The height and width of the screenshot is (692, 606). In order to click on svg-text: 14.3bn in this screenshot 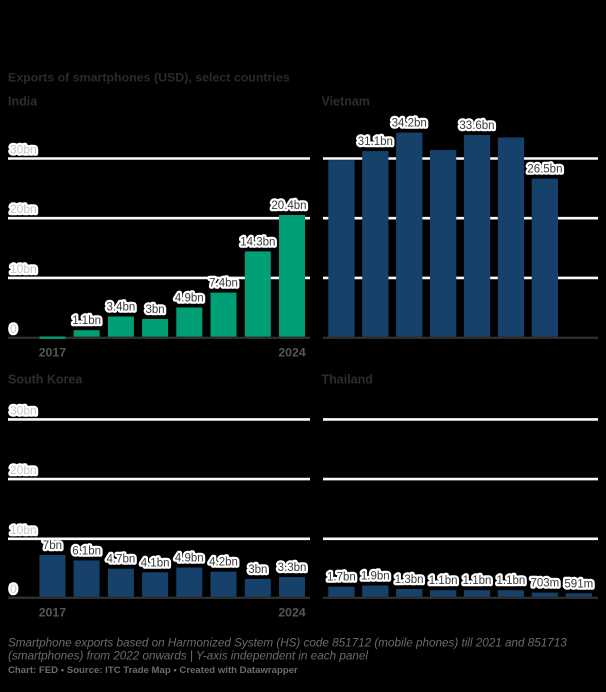, I will do `click(257, 242)`.